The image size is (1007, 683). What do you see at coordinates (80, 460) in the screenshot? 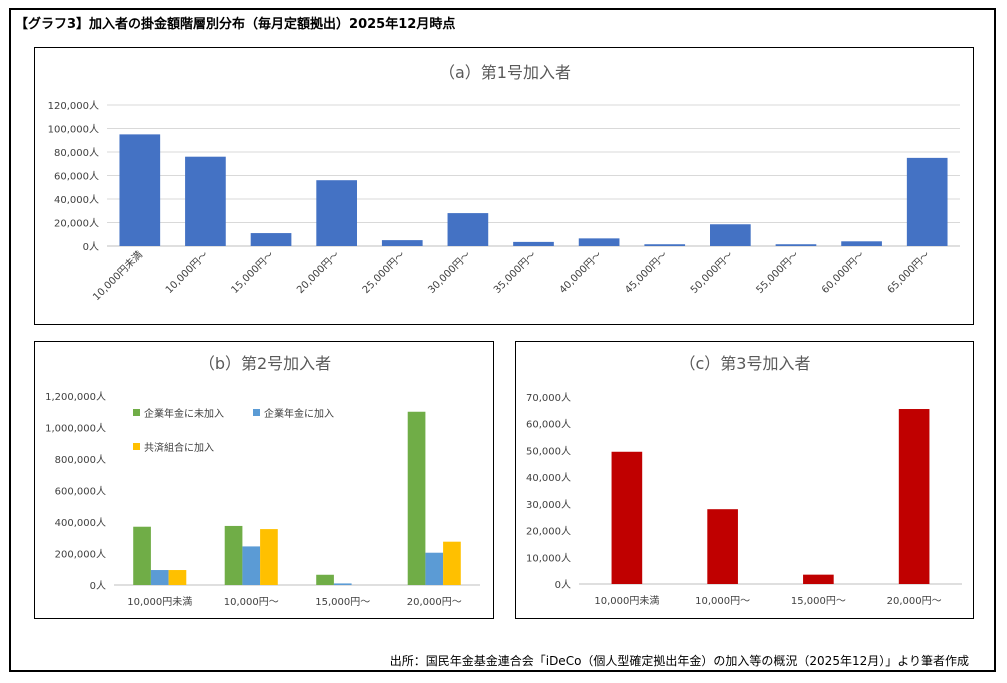
I see `y-tick-label: 800,000人` at bounding box center [80, 460].